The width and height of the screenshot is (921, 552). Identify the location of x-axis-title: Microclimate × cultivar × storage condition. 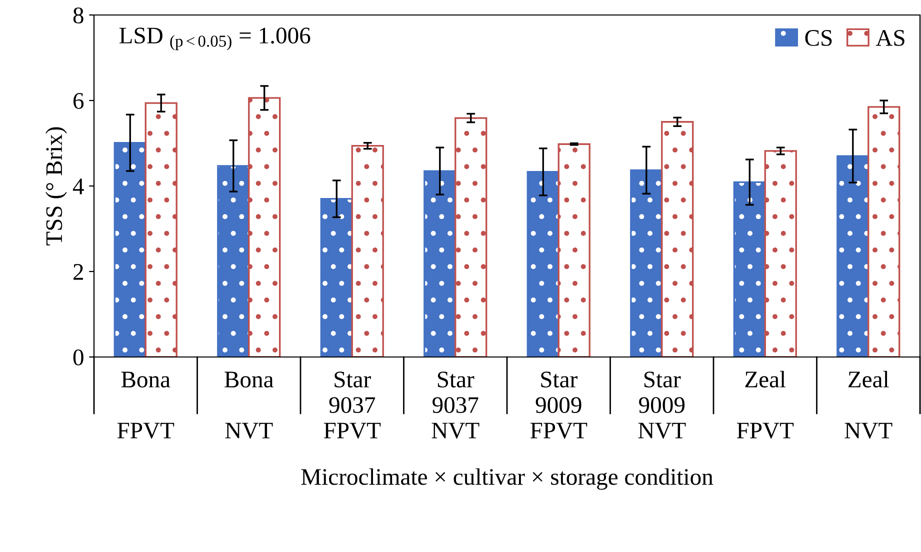
(507, 479).